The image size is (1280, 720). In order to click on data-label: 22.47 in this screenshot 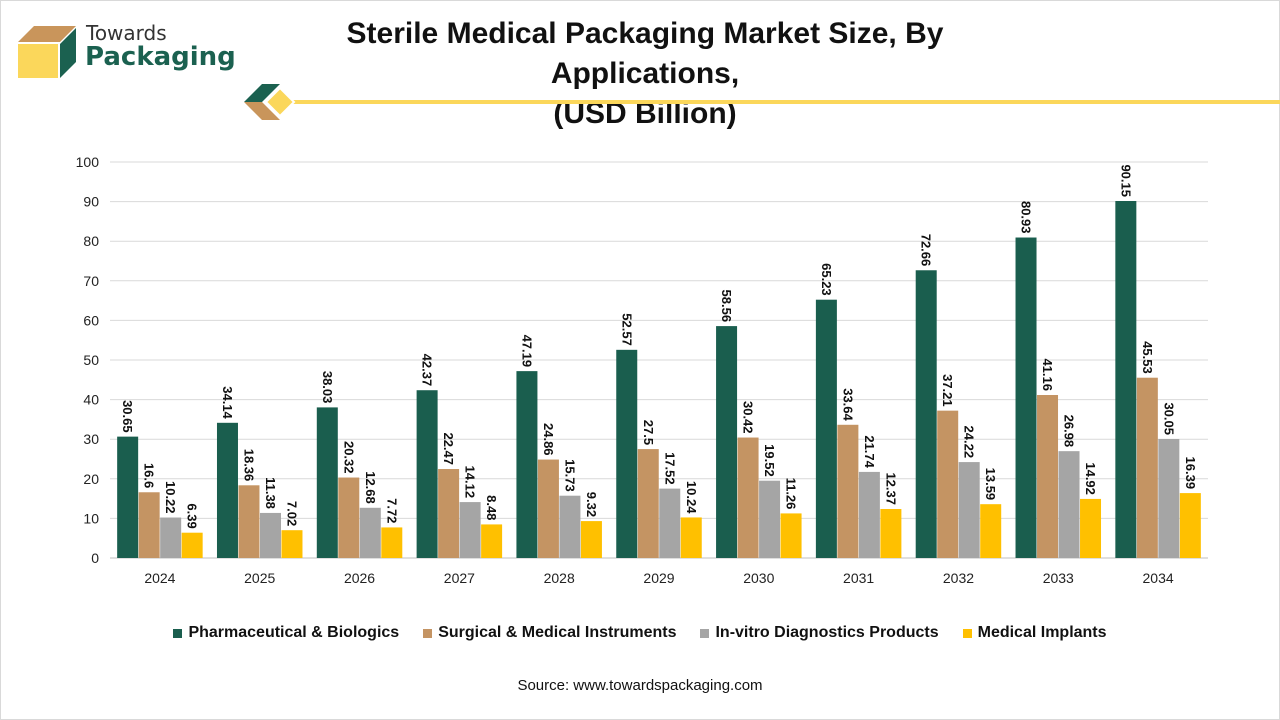, I will do `click(448, 448)`.